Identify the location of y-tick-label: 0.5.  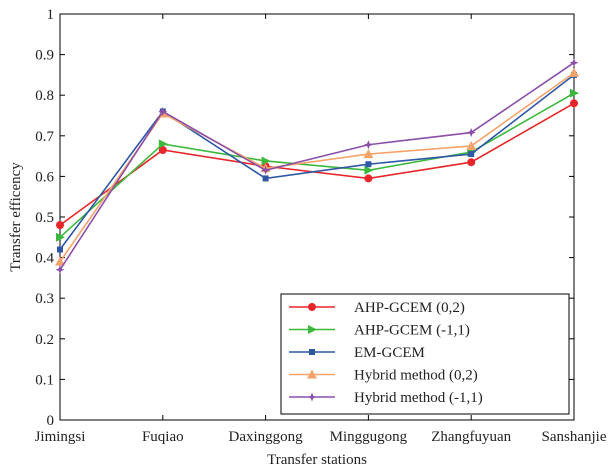
(44, 218).